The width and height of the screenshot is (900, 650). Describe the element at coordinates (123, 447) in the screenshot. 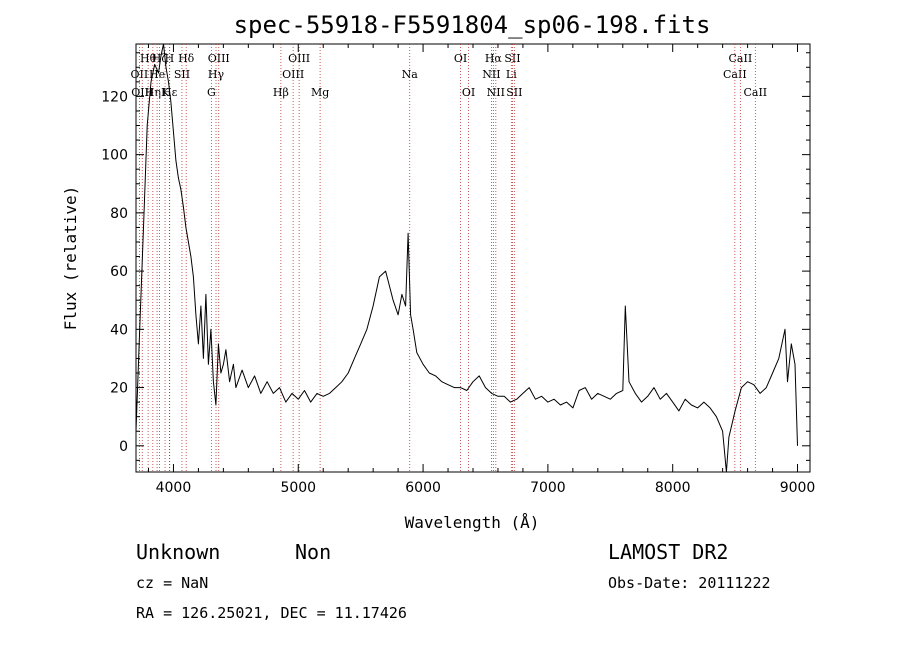

I see `y-tick-label: 0` at that location.